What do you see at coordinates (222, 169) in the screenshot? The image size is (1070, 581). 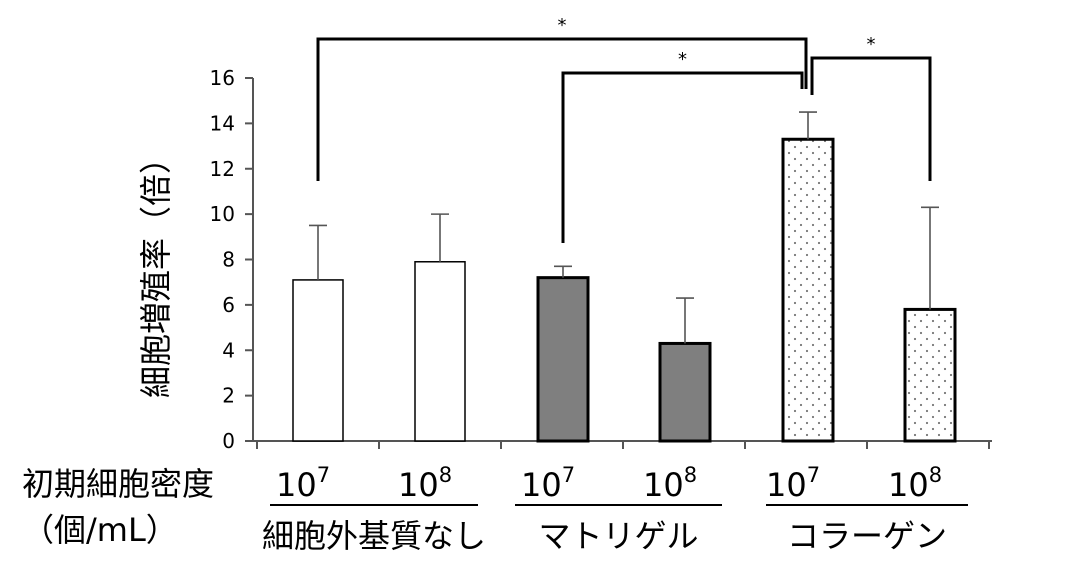 I see `y-tick-label: 12` at bounding box center [222, 169].